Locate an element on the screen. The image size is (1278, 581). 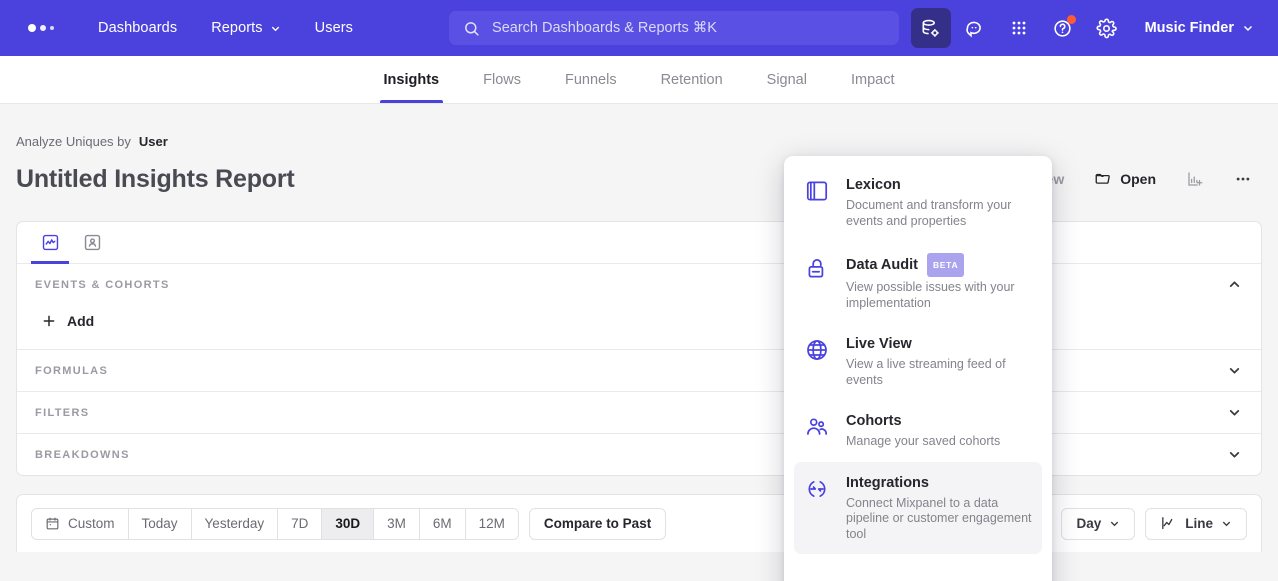
add-to-dashboard-button is located at coordinates (1195, 179).